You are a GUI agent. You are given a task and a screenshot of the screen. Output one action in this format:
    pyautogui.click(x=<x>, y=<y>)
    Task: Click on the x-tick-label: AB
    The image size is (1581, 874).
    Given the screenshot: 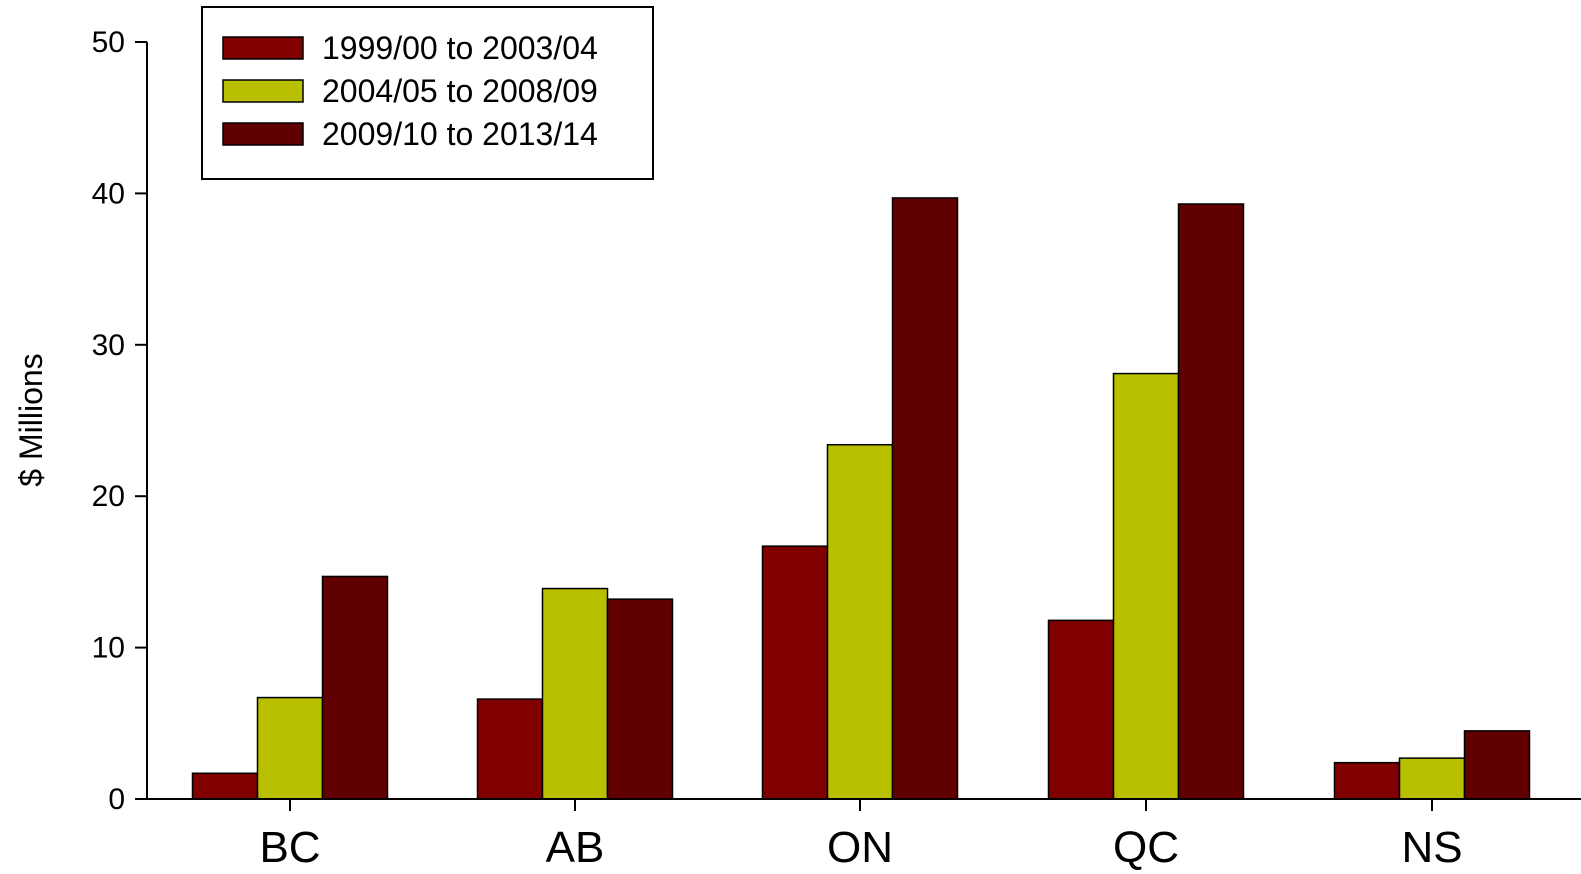 What is the action you would take?
    pyautogui.click(x=575, y=847)
    